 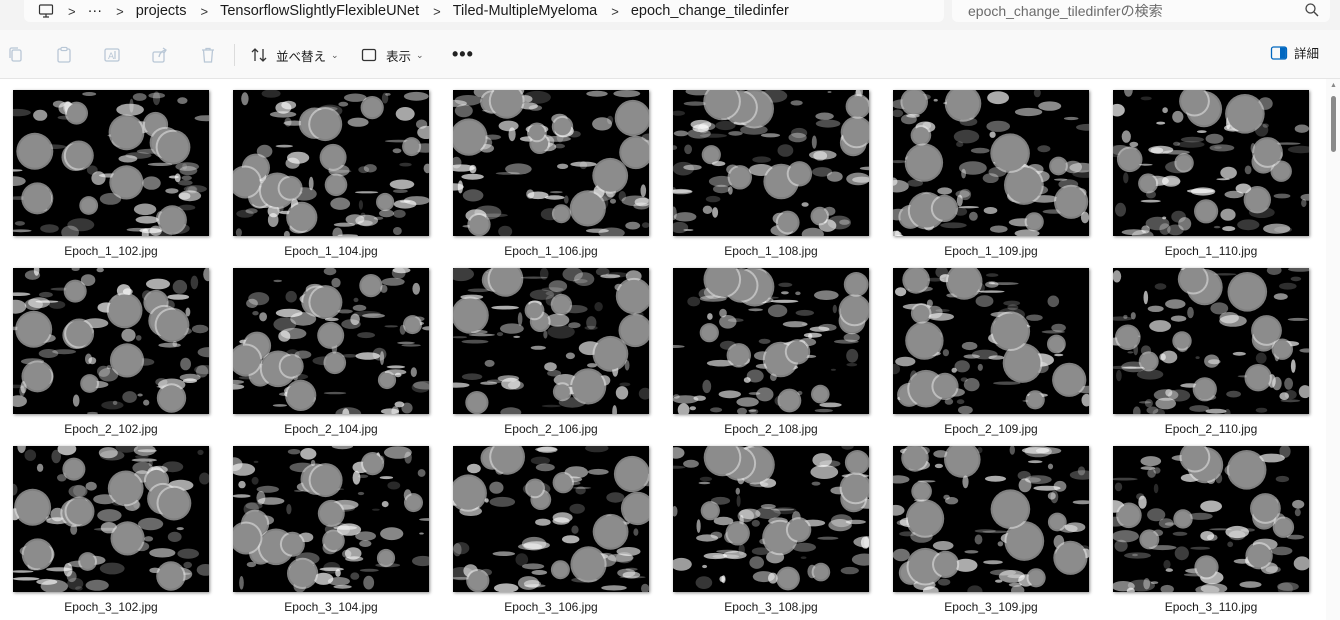 What do you see at coordinates (1211, 251) in the screenshot?
I see `file-name: Epoch_1_110.jpg` at bounding box center [1211, 251].